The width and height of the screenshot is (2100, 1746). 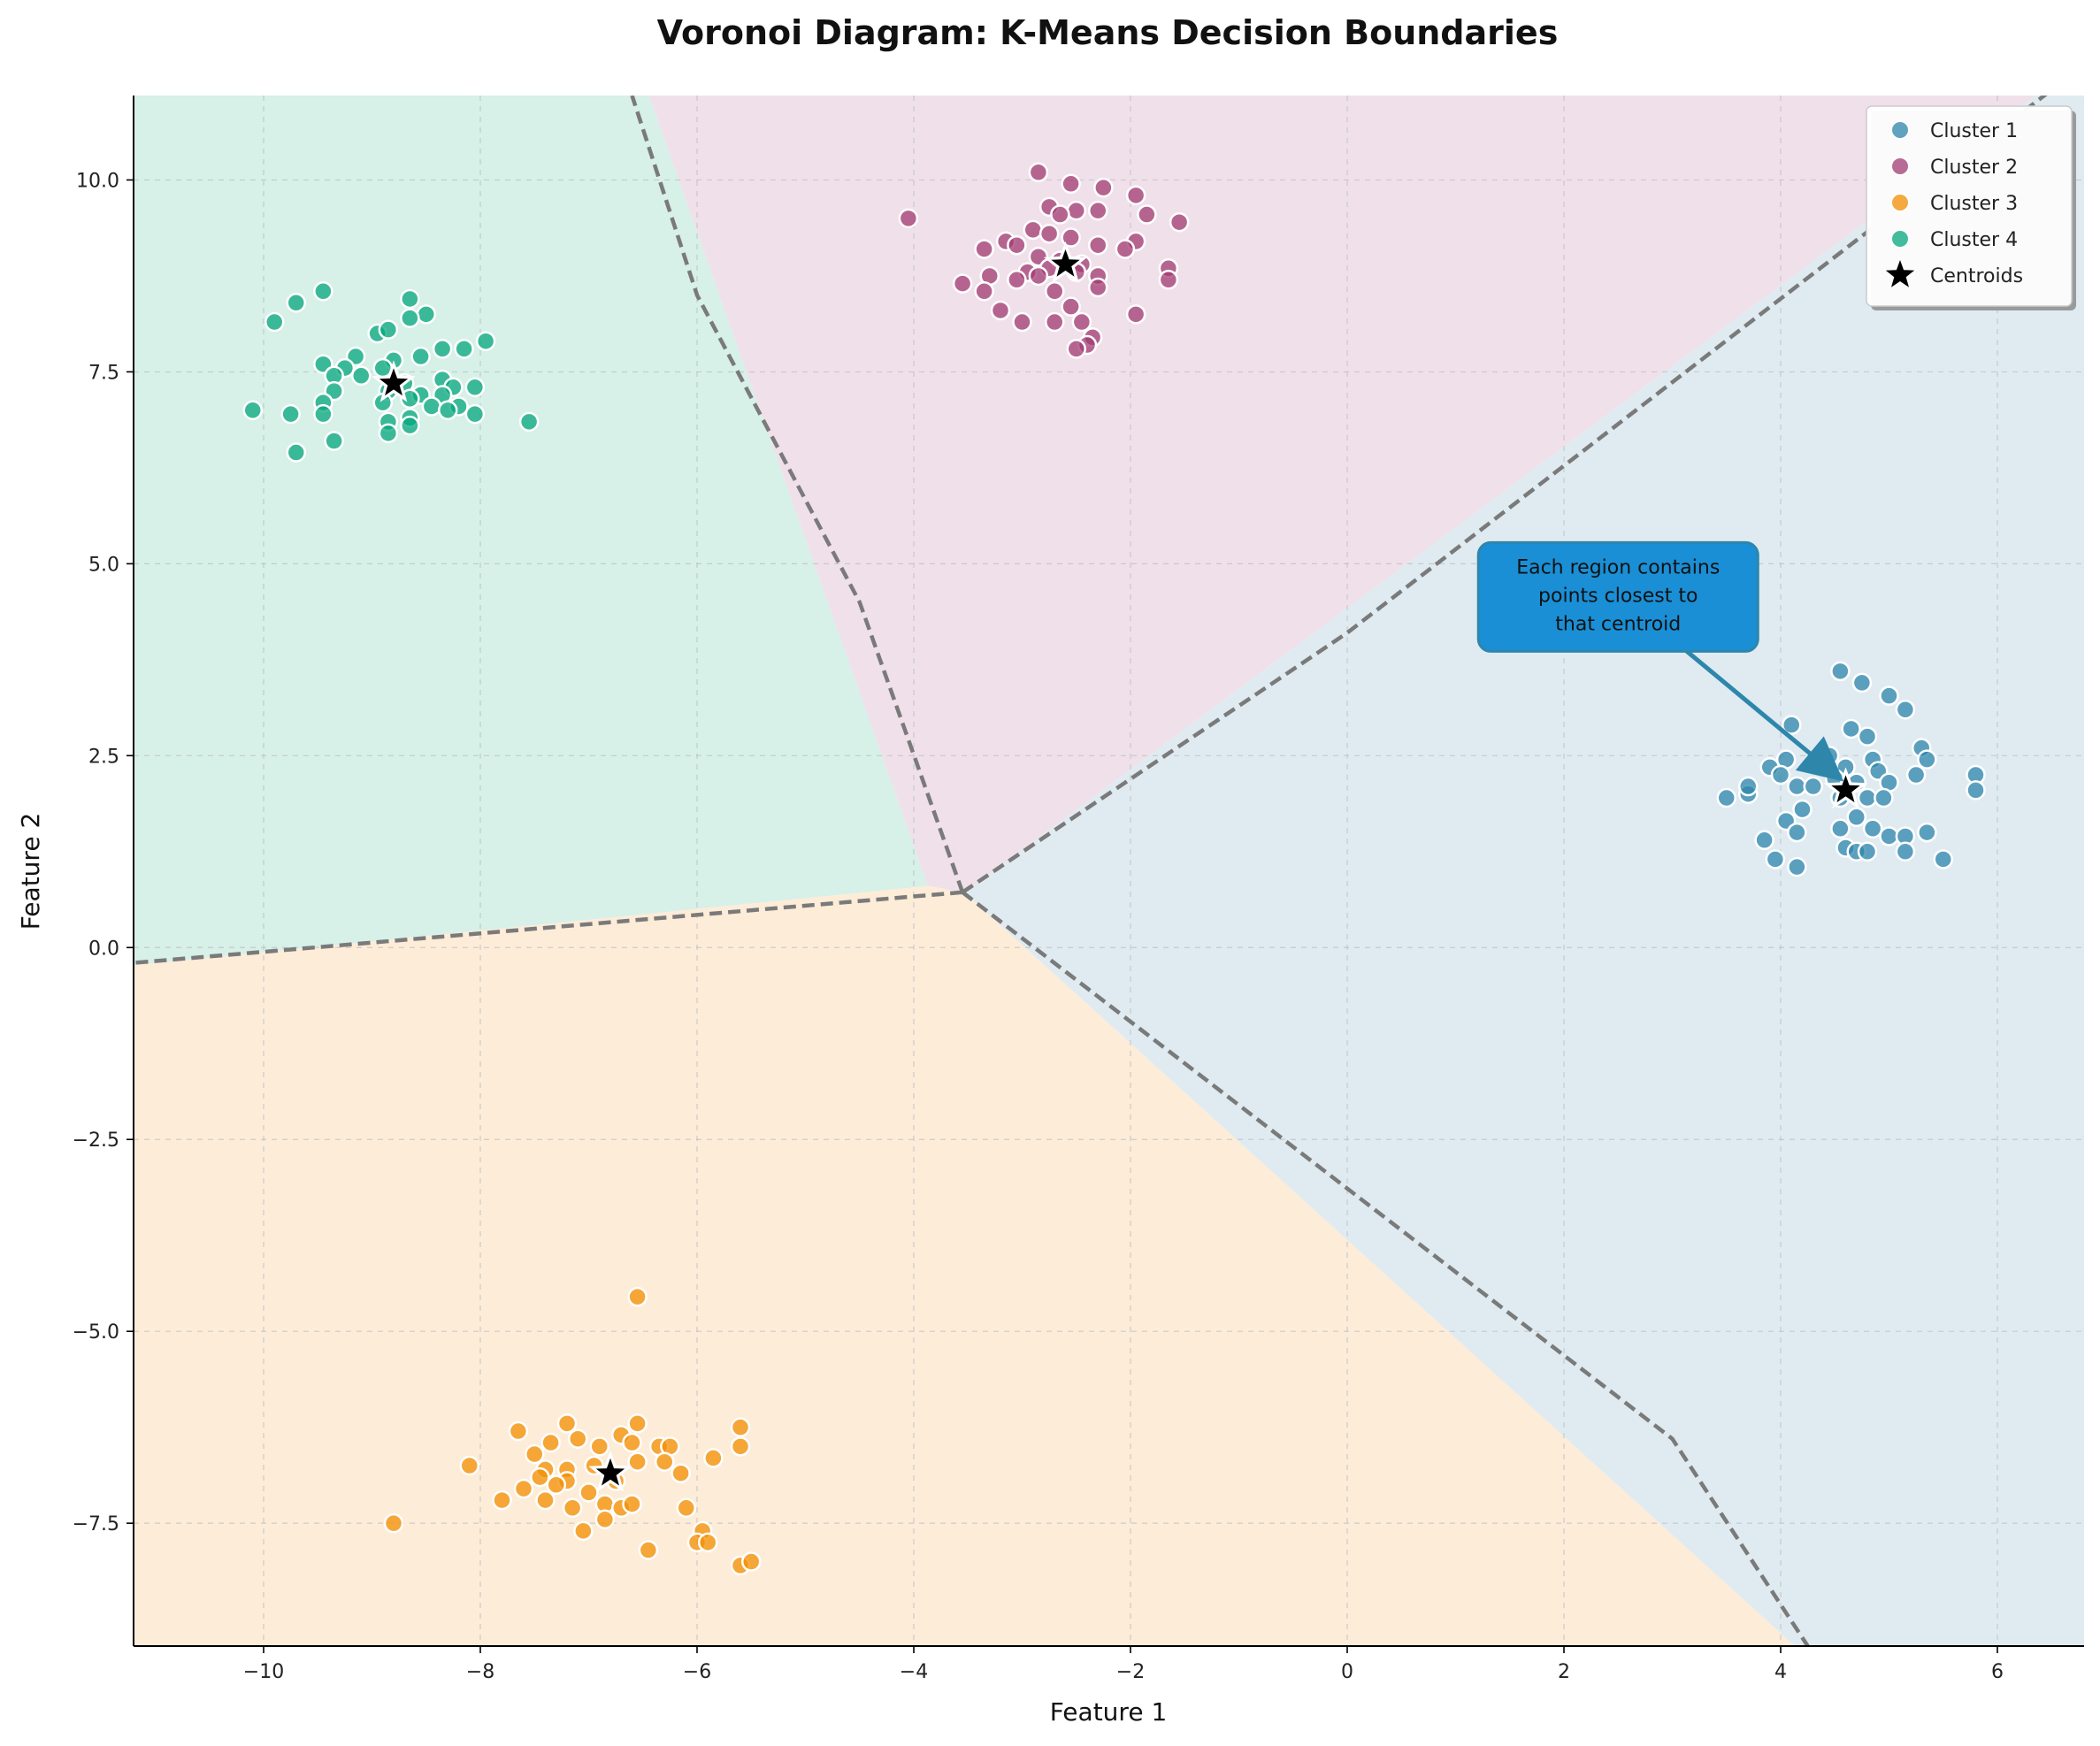 What do you see at coordinates (1763, 714) in the screenshot?
I see `annotation-arrow` at bounding box center [1763, 714].